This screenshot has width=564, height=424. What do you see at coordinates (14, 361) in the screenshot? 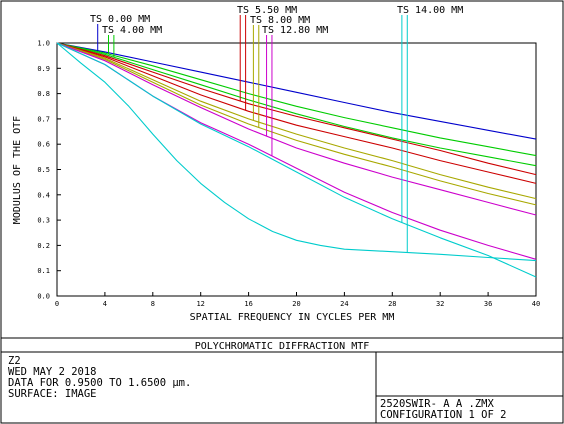
I see `info-lens-name: Z2` at bounding box center [14, 361].